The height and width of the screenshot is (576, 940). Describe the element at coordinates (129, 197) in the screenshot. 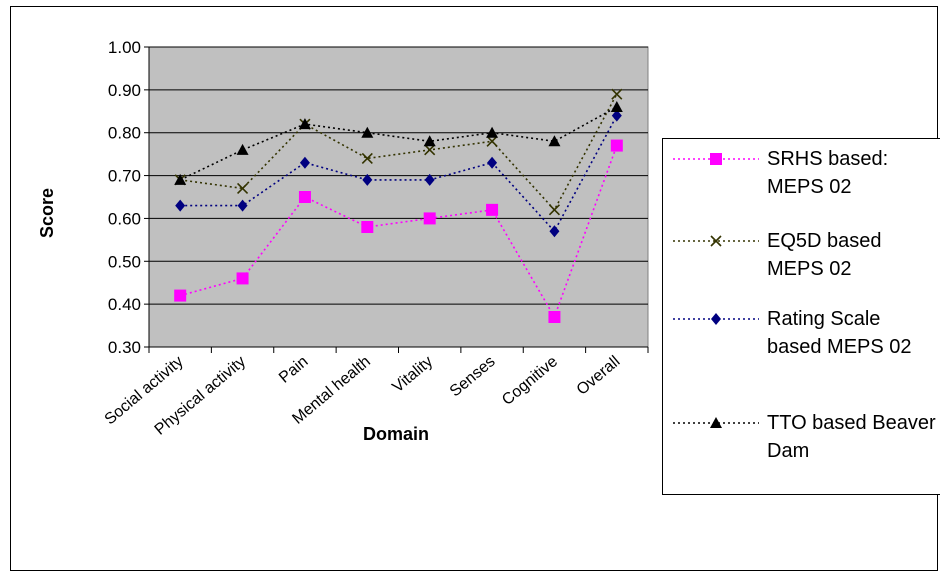

I see `y-axis: 0.30 0.40 0.50 0.60 0.70 0.80 0.90 1.00` at that location.